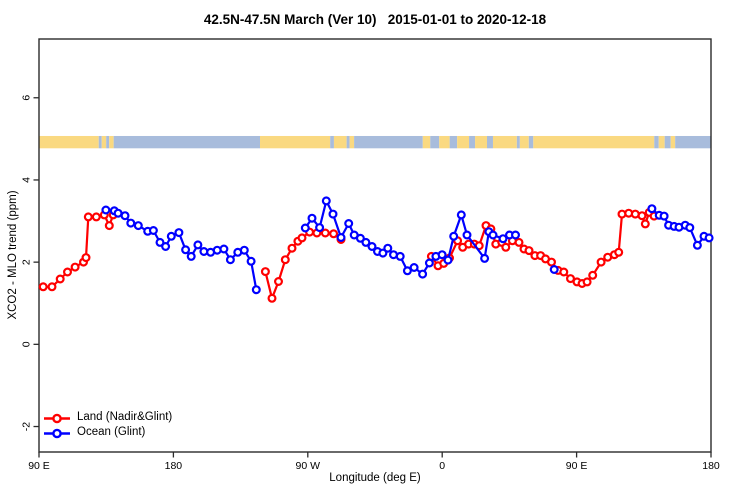  I want to click on y-tick-label: 2, so click(27, 262).